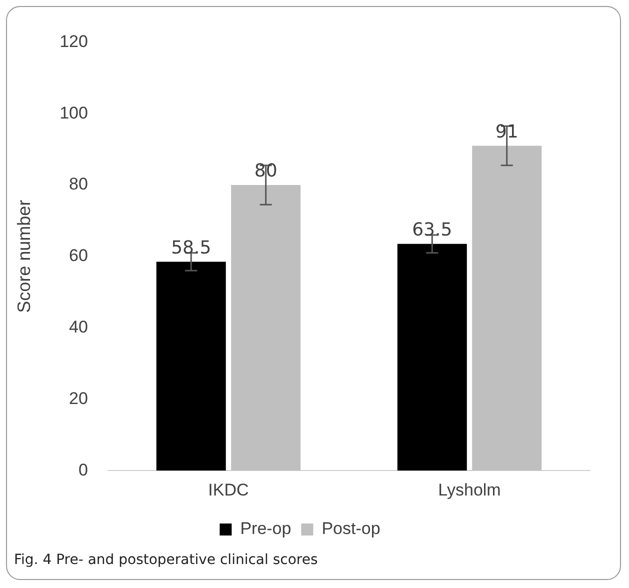 The width and height of the screenshot is (629, 588). What do you see at coordinates (266, 528) in the screenshot?
I see `legend-label: Pre-op` at bounding box center [266, 528].